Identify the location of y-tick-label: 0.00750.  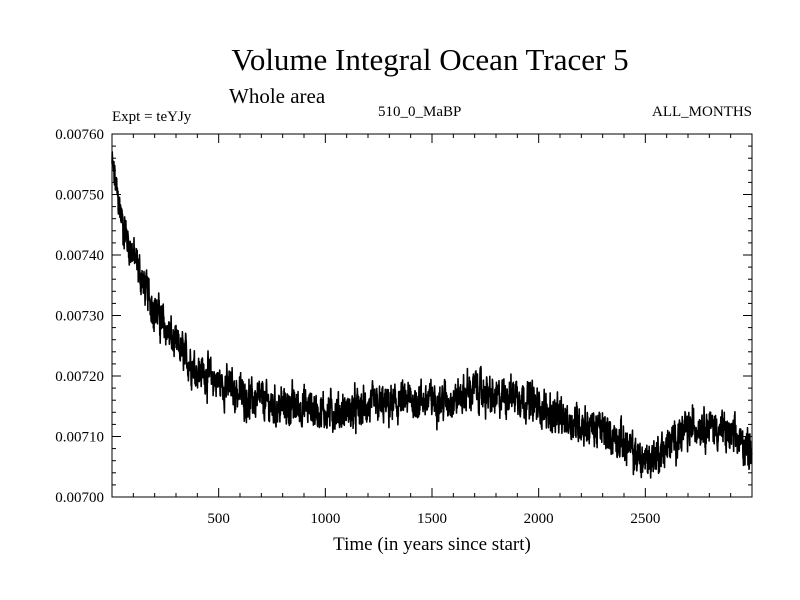
(79, 196).